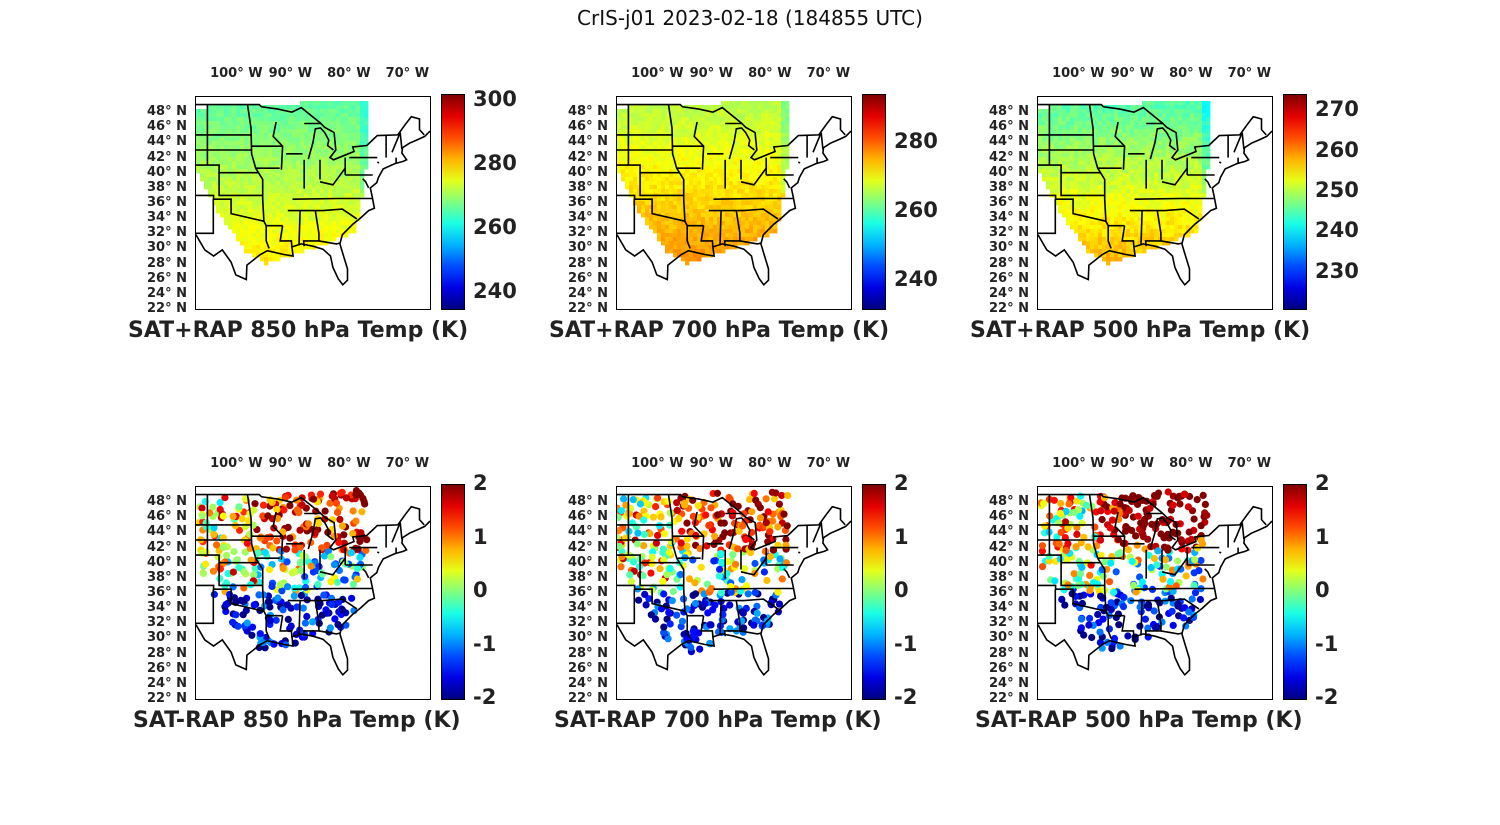 The height and width of the screenshot is (825, 1500). I want to click on lat-label: 24° N, so click(167, 683).